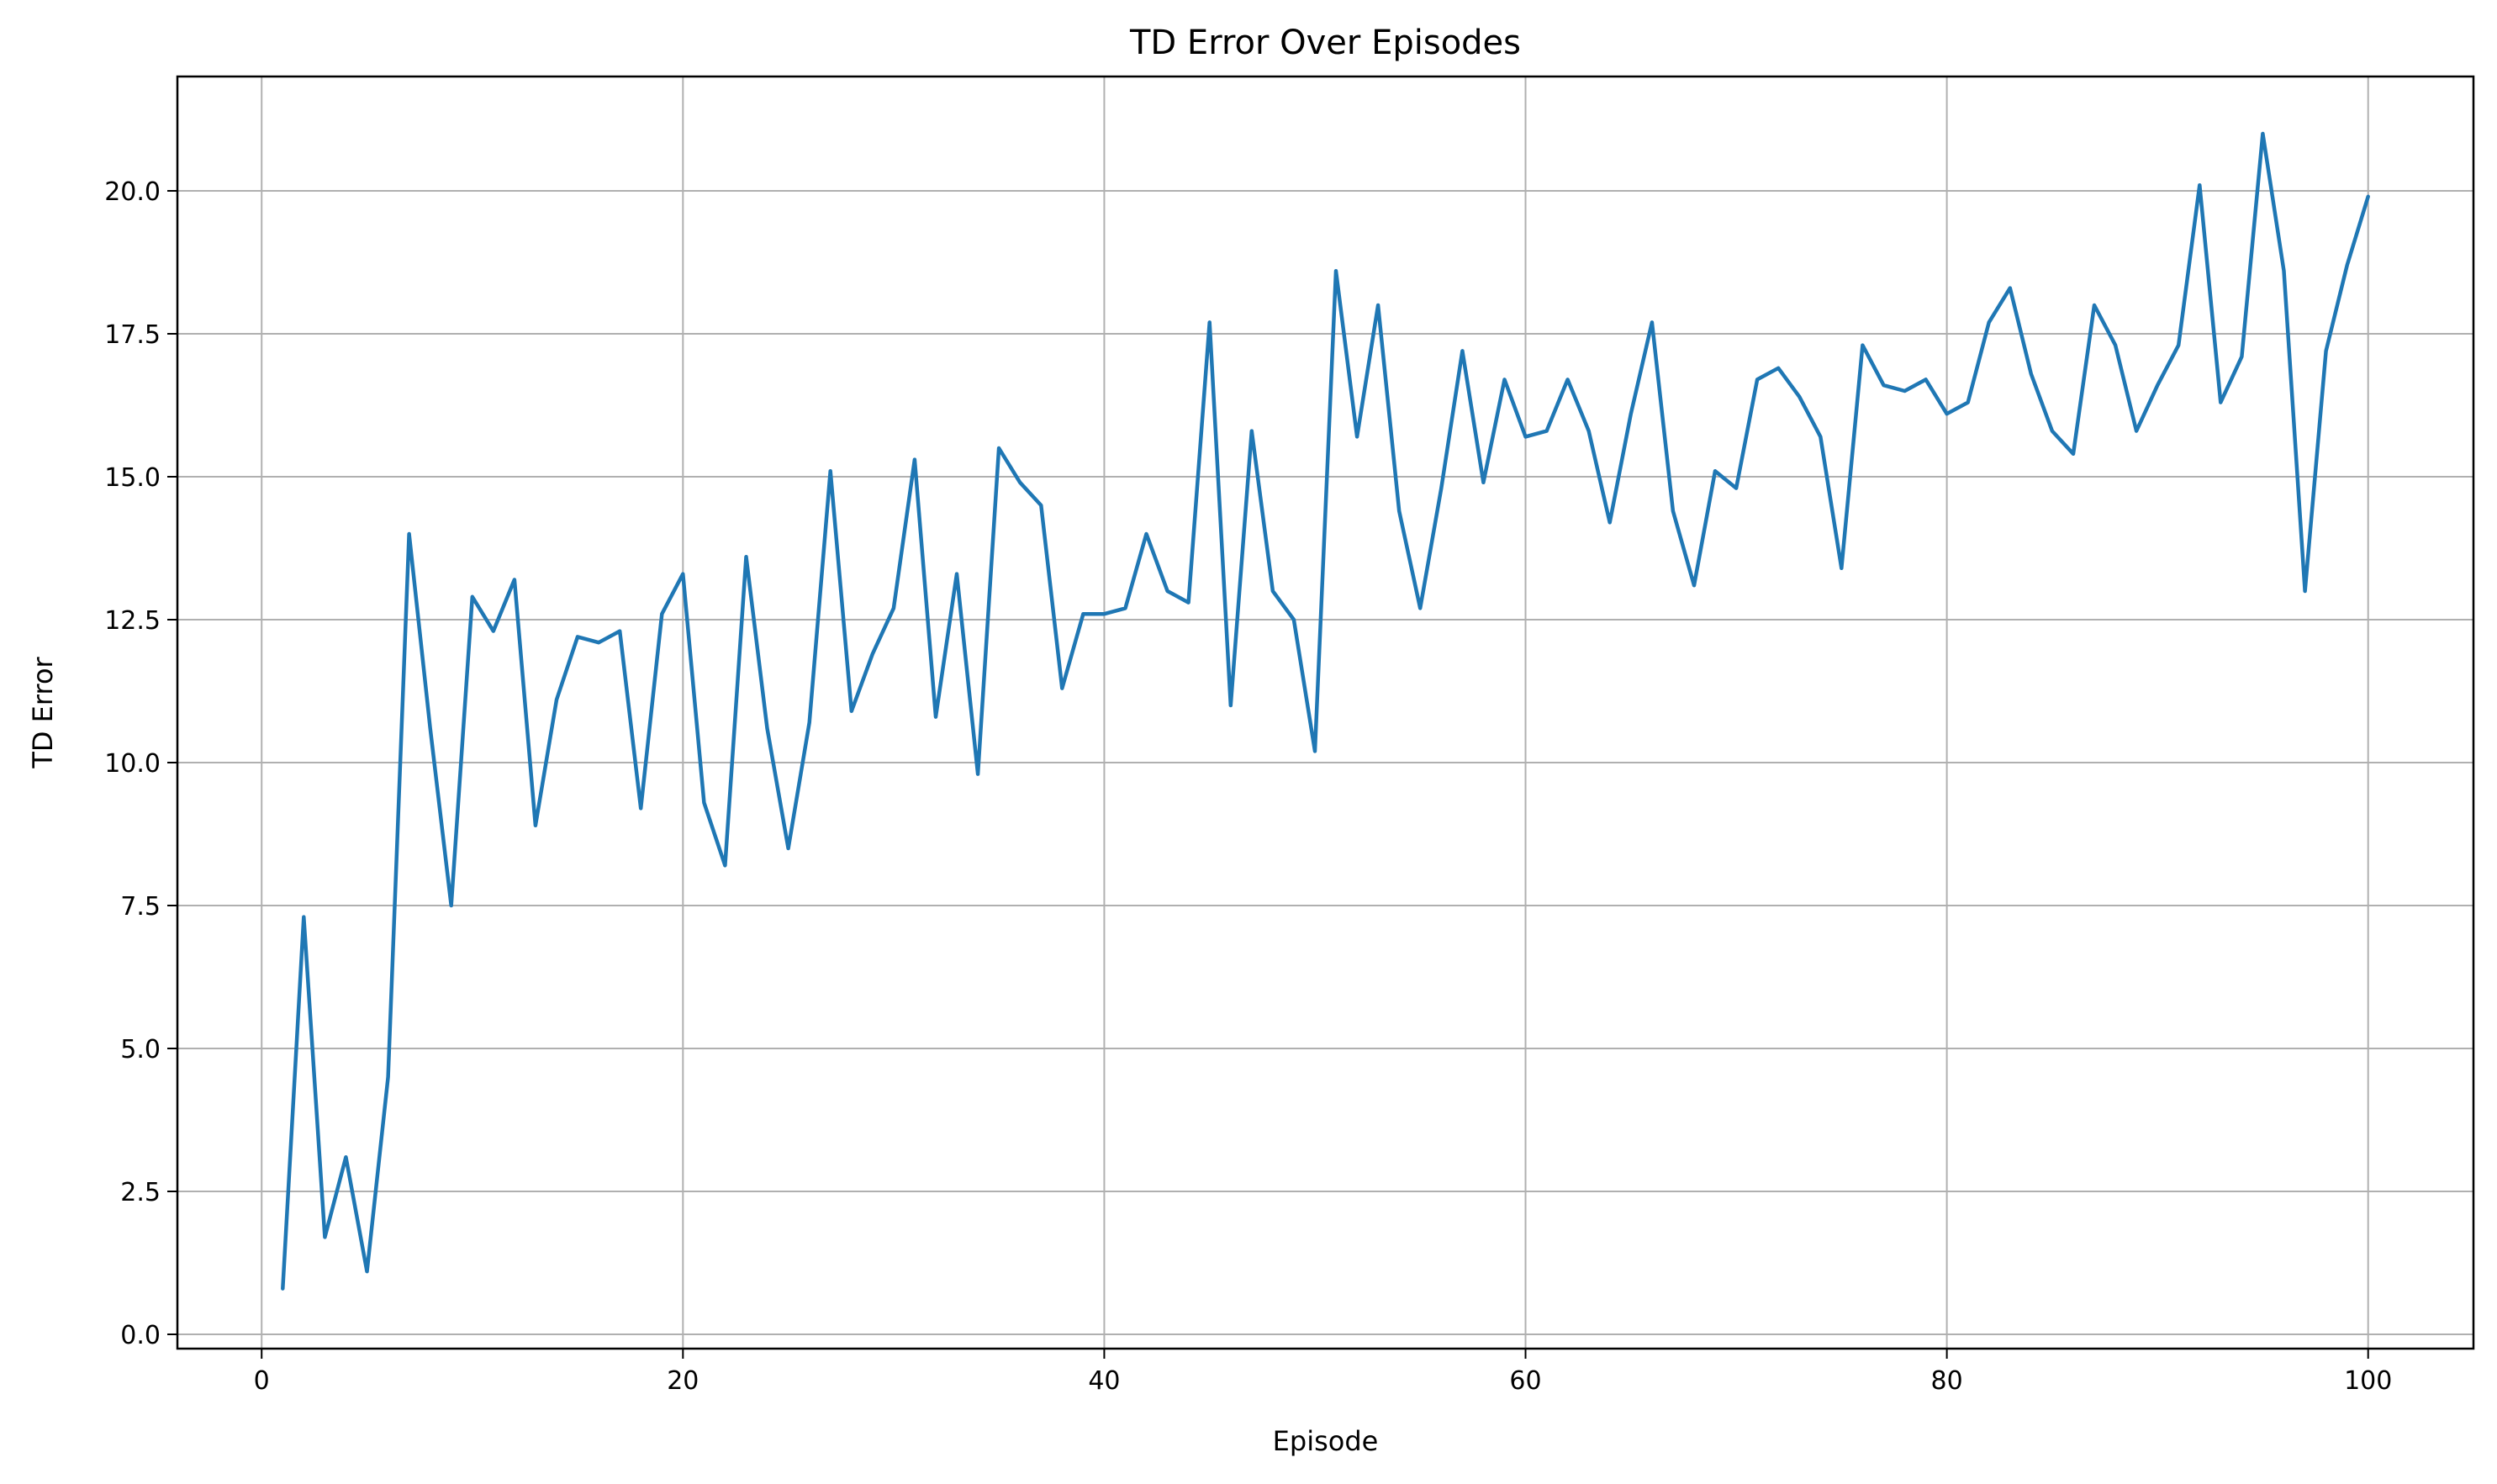  I want to click on y-tick-label: 7.5, so click(140, 907).